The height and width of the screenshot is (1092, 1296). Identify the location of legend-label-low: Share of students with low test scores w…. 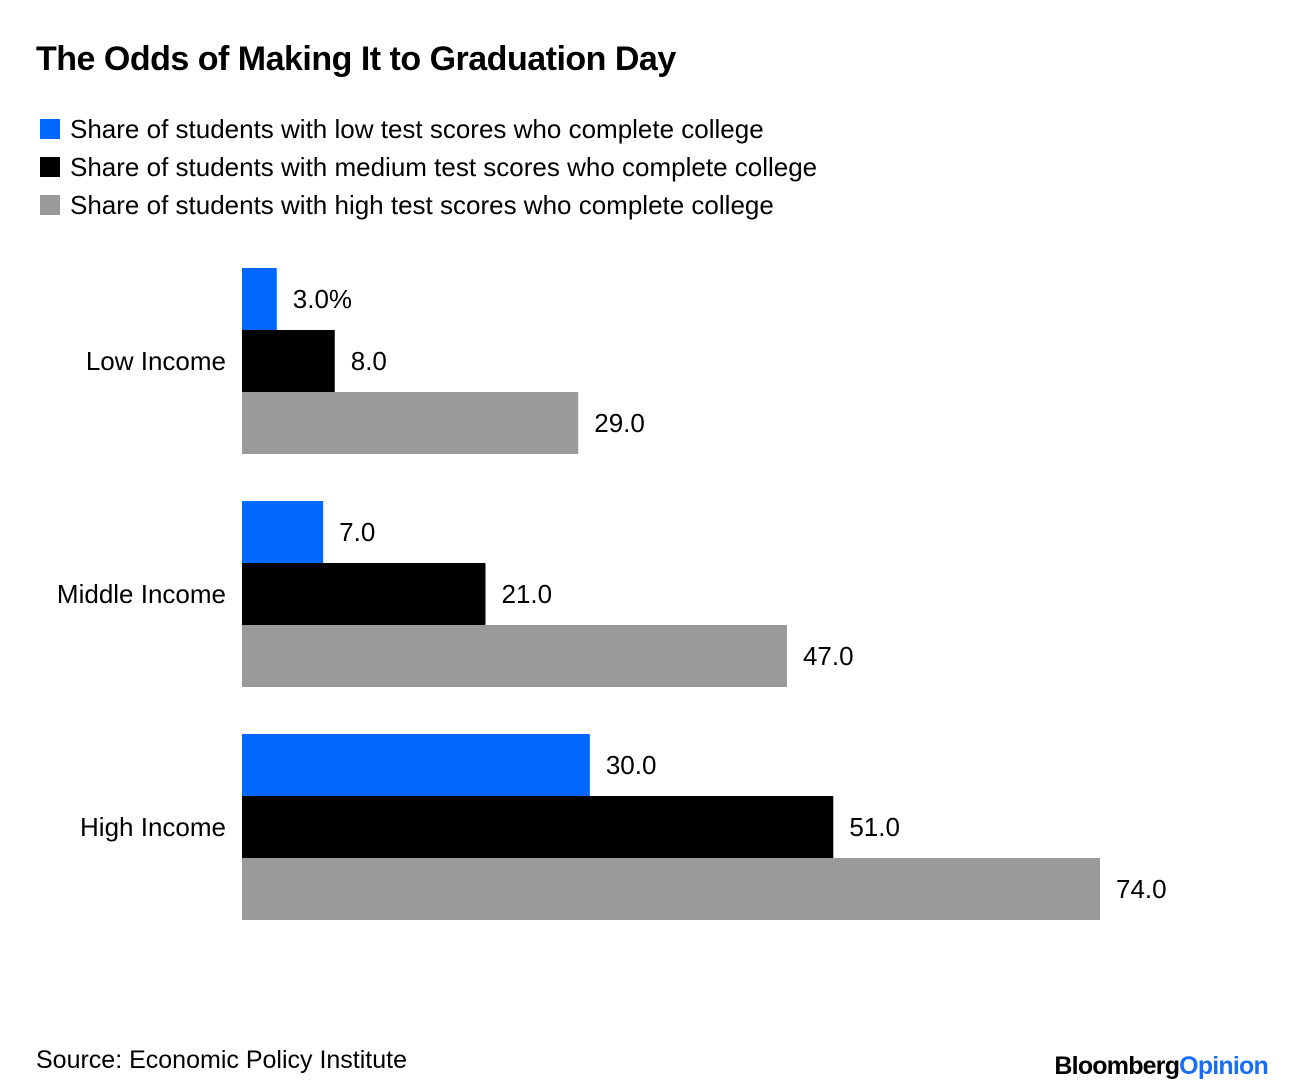
(417, 128).